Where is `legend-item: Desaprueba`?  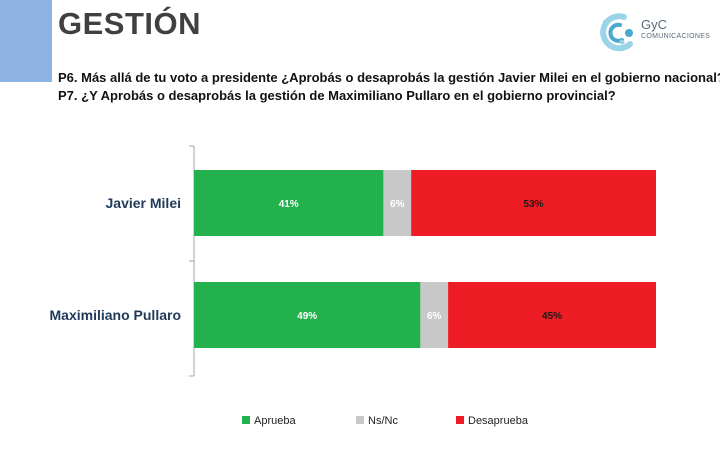
legend-item: Desaprueba is located at coordinates (492, 421).